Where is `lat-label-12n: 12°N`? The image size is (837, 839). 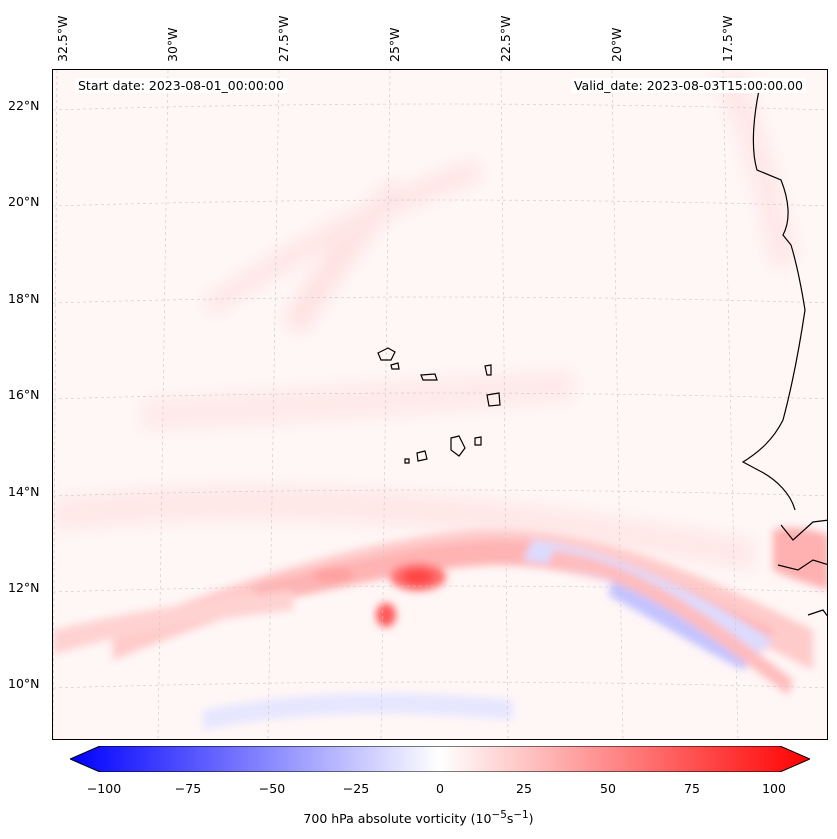
lat-label-12n: 12°N is located at coordinates (24, 587).